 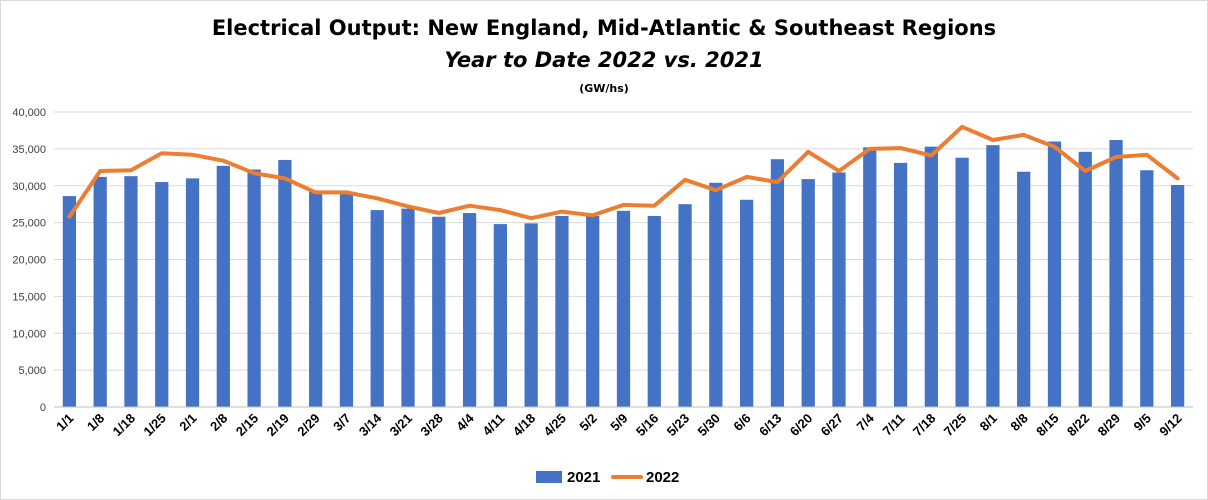 What do you see at coordinates (770, 425) in the screenshot?
I see `x-tick-label: 6/13` at bounding box center [770, 425].